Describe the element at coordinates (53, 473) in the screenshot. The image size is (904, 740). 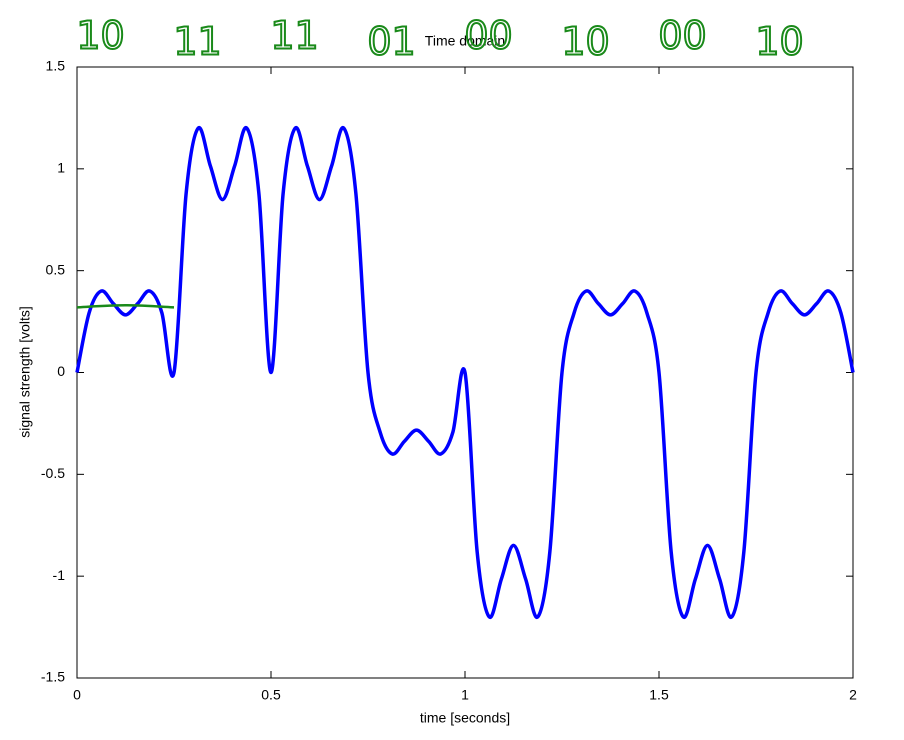
I see `y-tick-label: -0.5` at that location.